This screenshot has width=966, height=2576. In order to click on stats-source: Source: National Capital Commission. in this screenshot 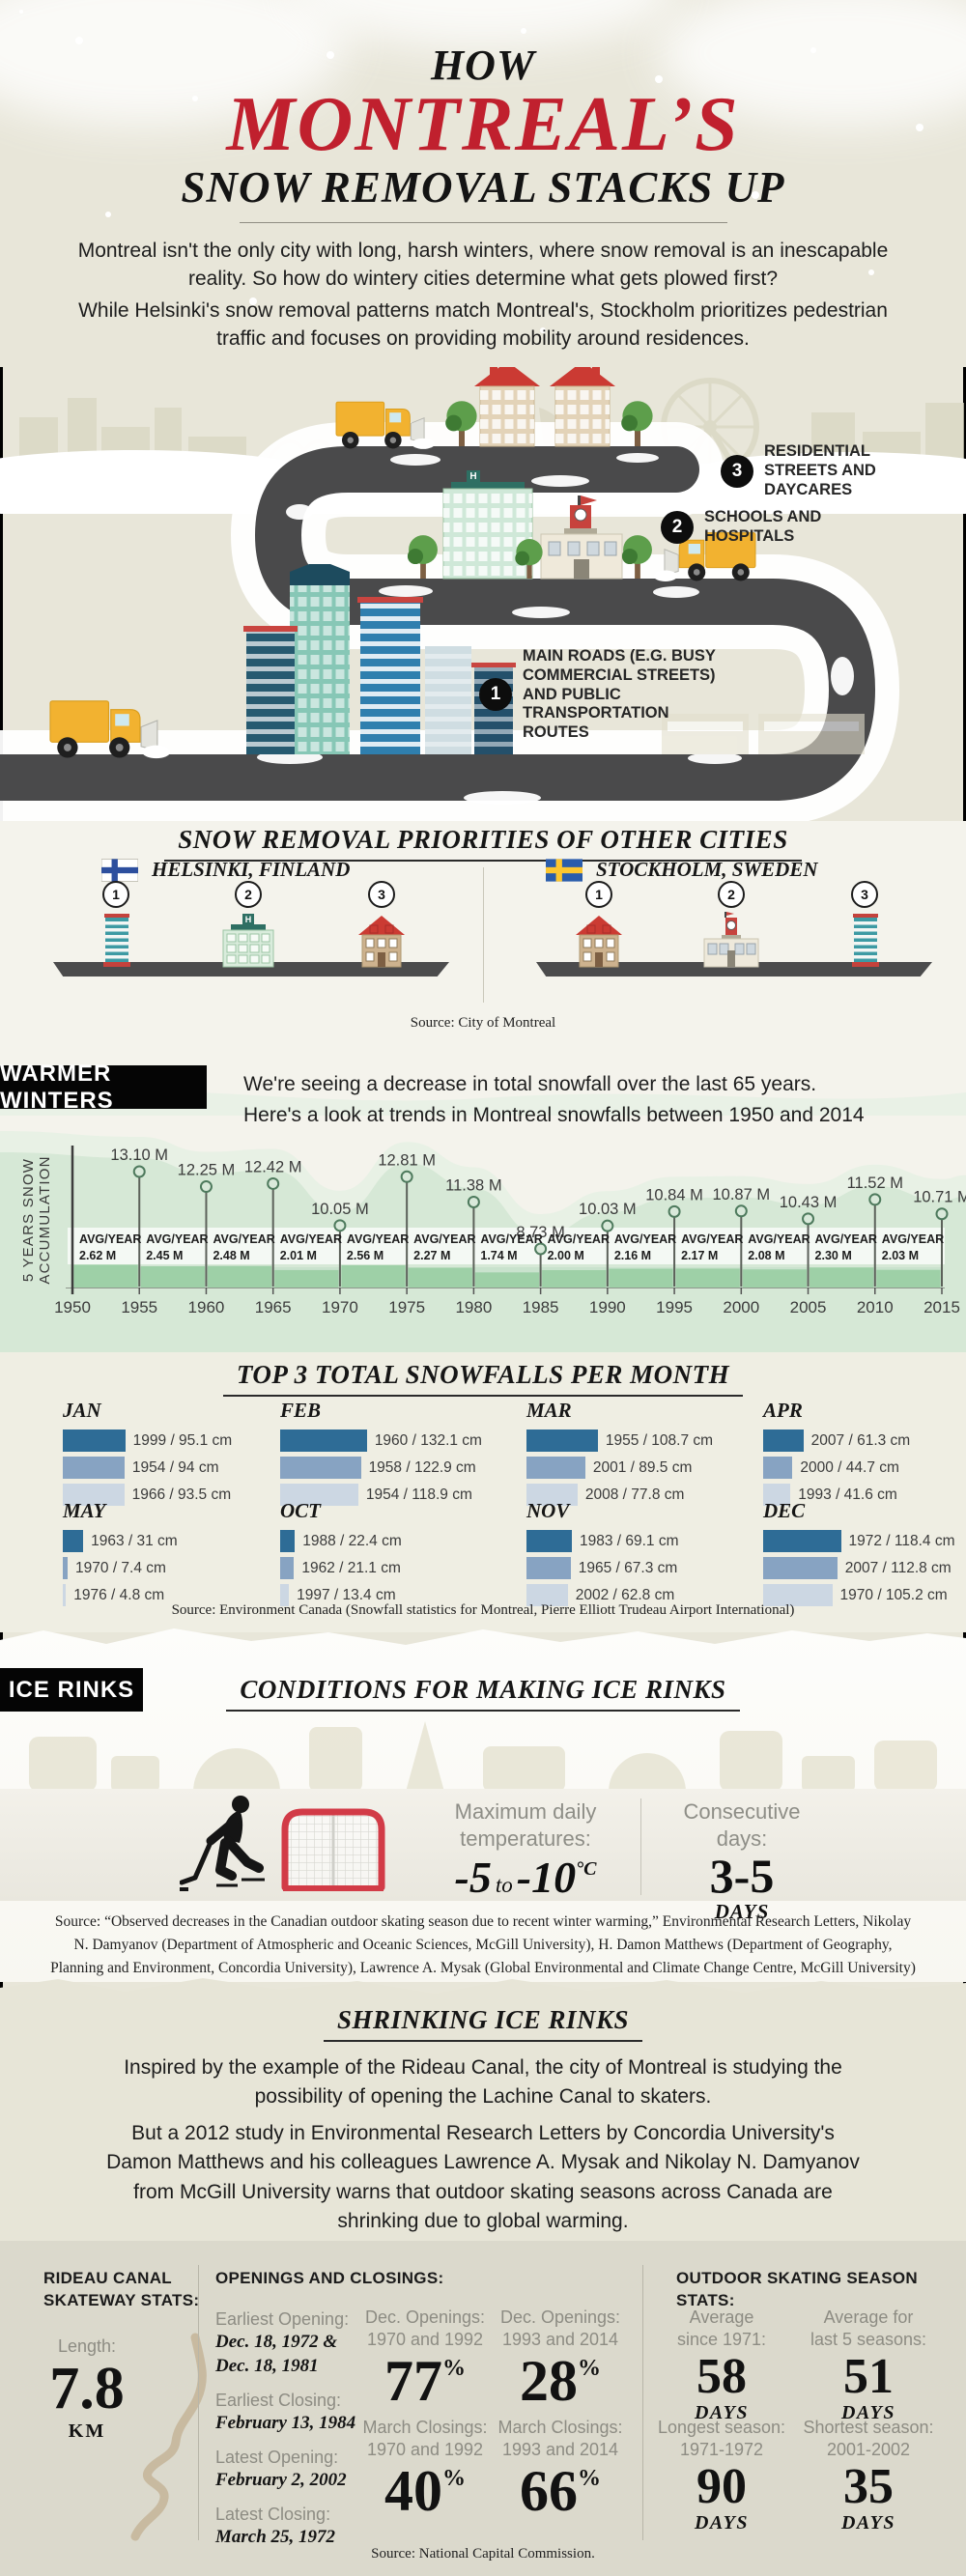, I will do `click(483, 2554)`.